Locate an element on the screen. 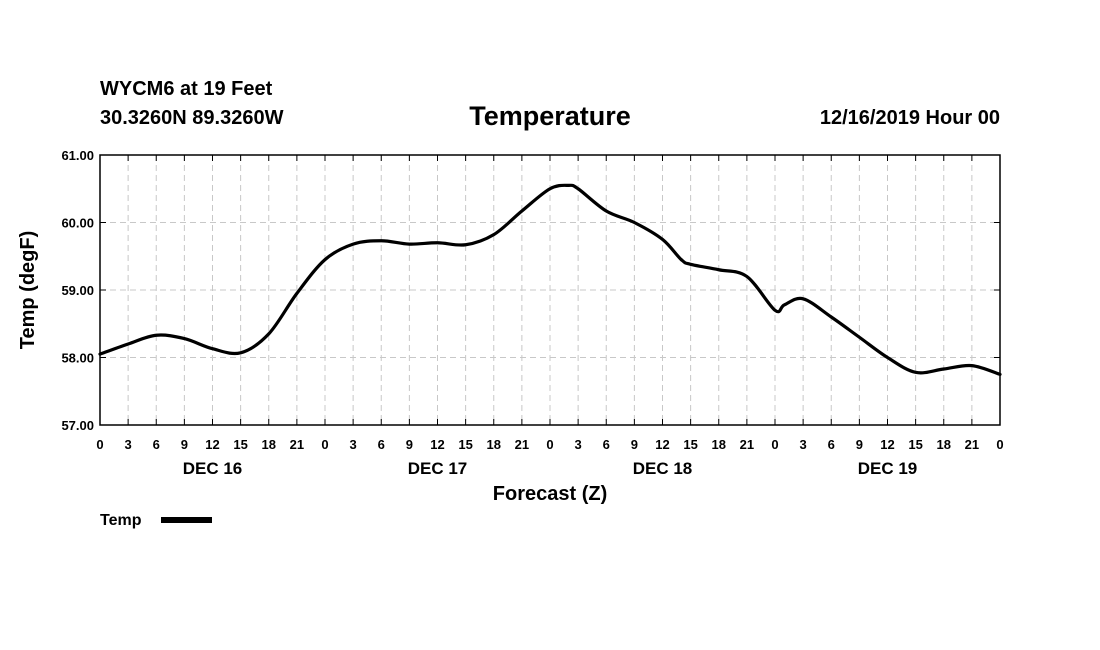 The height and width of the screenshot is (650, 1100). x-axis-label: Forecast (Z) is located at coordinates (550, 494).